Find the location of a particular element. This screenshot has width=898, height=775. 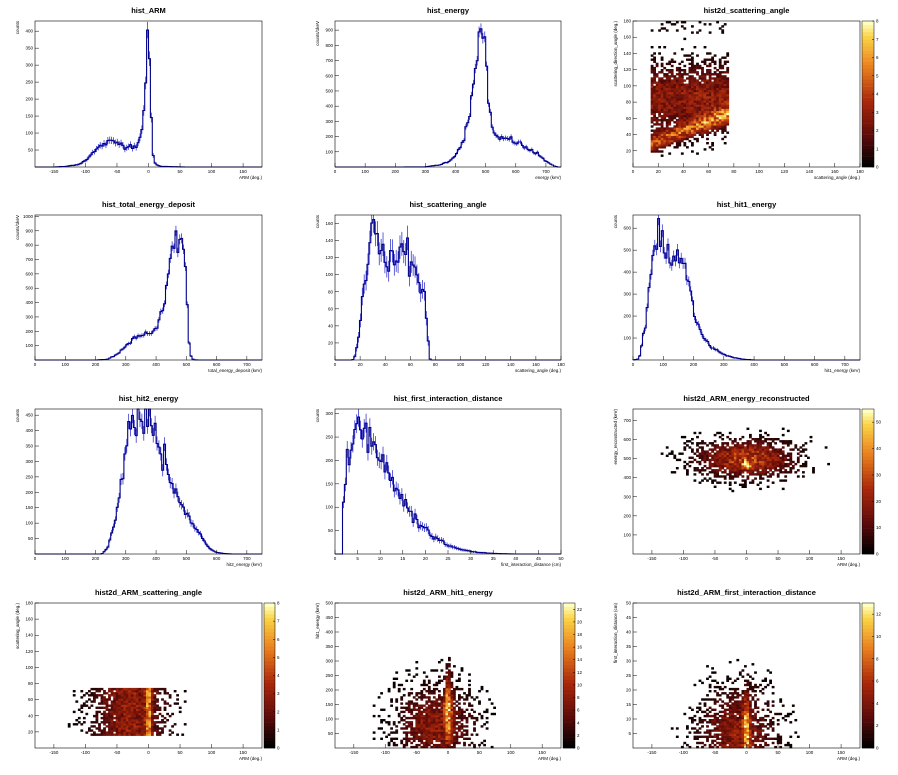

y-tick-label: 10 is located at coordinates (629, 719).